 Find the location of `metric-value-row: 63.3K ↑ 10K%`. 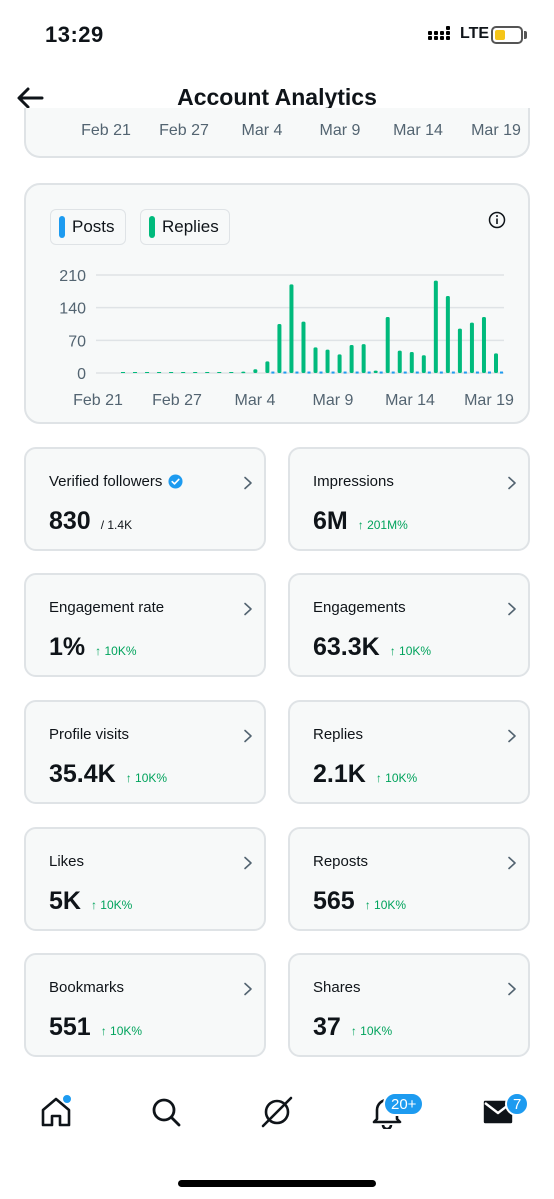

metric-value-row: 63.3K ↑ 10K% is located at coordinates (372, 647).